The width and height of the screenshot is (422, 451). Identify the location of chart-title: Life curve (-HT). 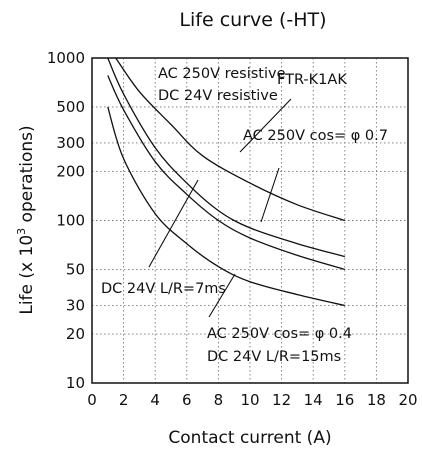
(252, 20).